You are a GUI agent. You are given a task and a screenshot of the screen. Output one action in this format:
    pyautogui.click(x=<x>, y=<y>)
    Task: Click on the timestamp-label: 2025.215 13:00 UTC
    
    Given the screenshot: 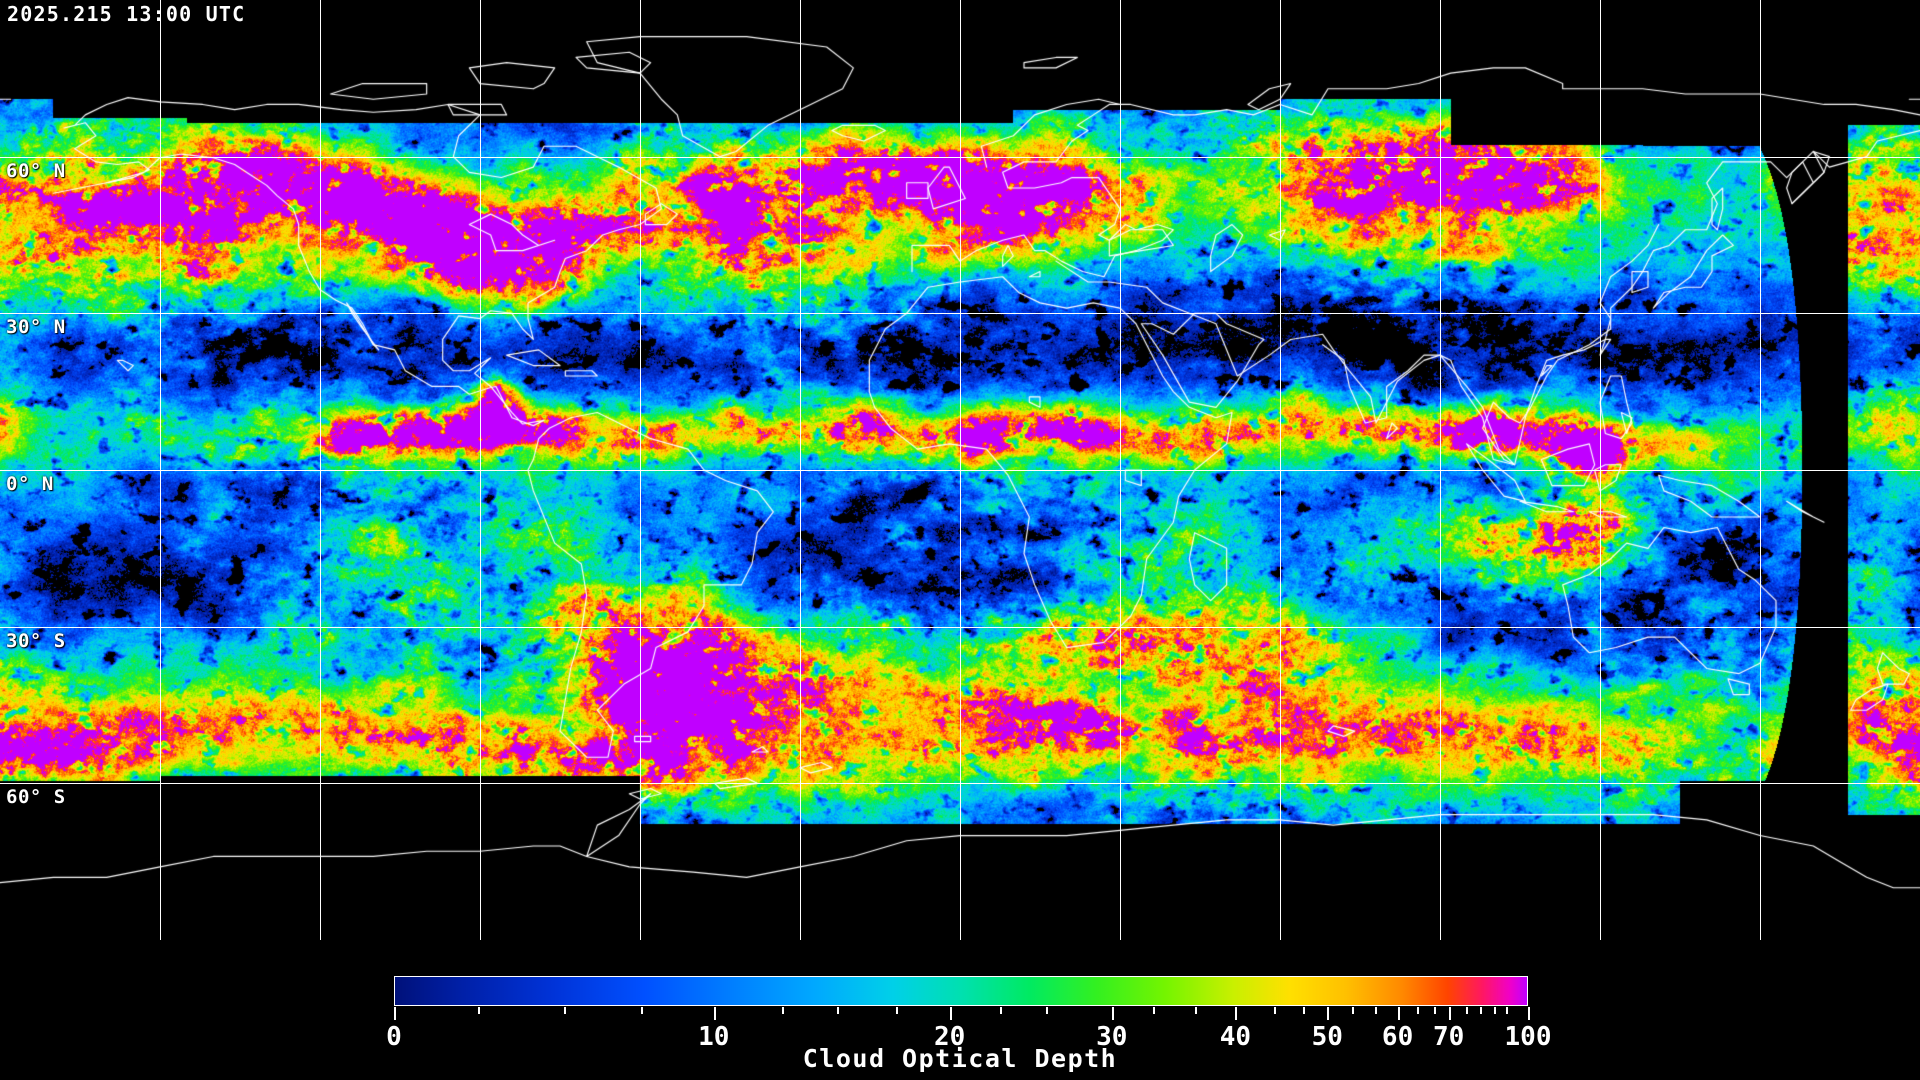 What is the action you would take?
    pyautogui.click(x=126, y=14)
    